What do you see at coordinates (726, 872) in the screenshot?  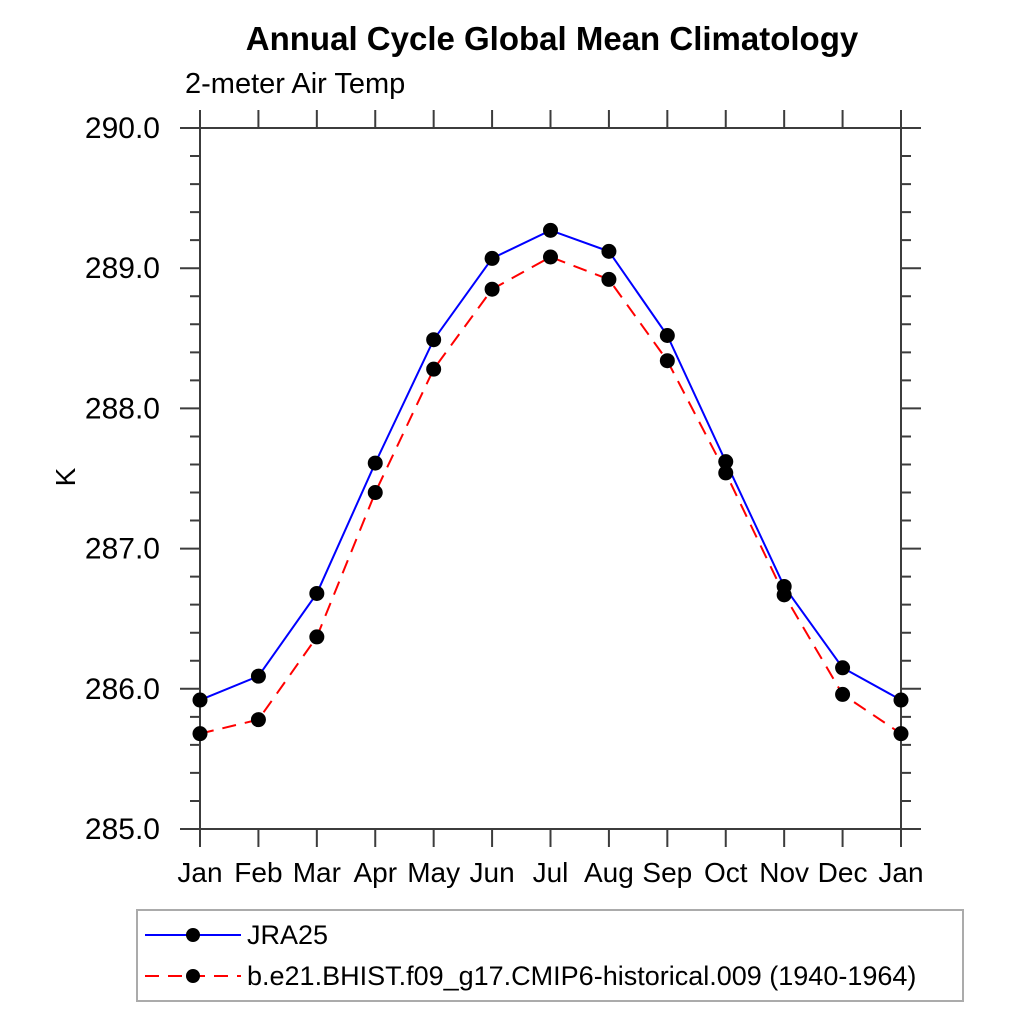 I see `x-tick-label: Oct` at bounding box center [726, 872].